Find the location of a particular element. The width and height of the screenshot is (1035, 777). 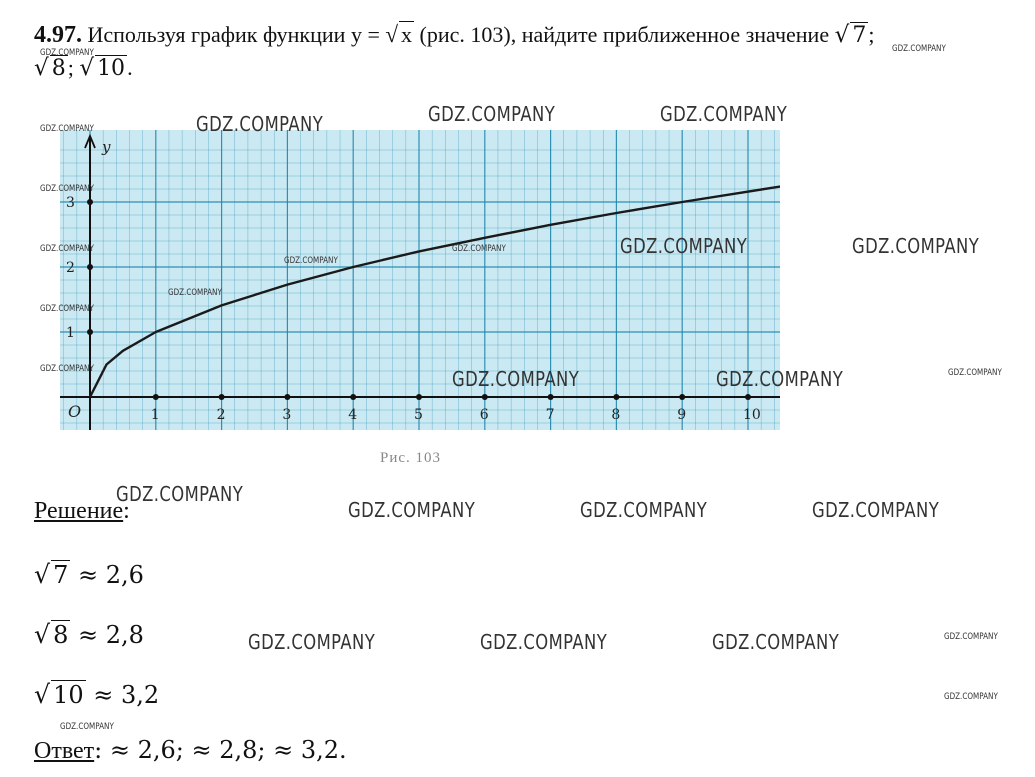

solution-line-1: √ 7 ≈ 2,6 is located at coordinates (89, 574).